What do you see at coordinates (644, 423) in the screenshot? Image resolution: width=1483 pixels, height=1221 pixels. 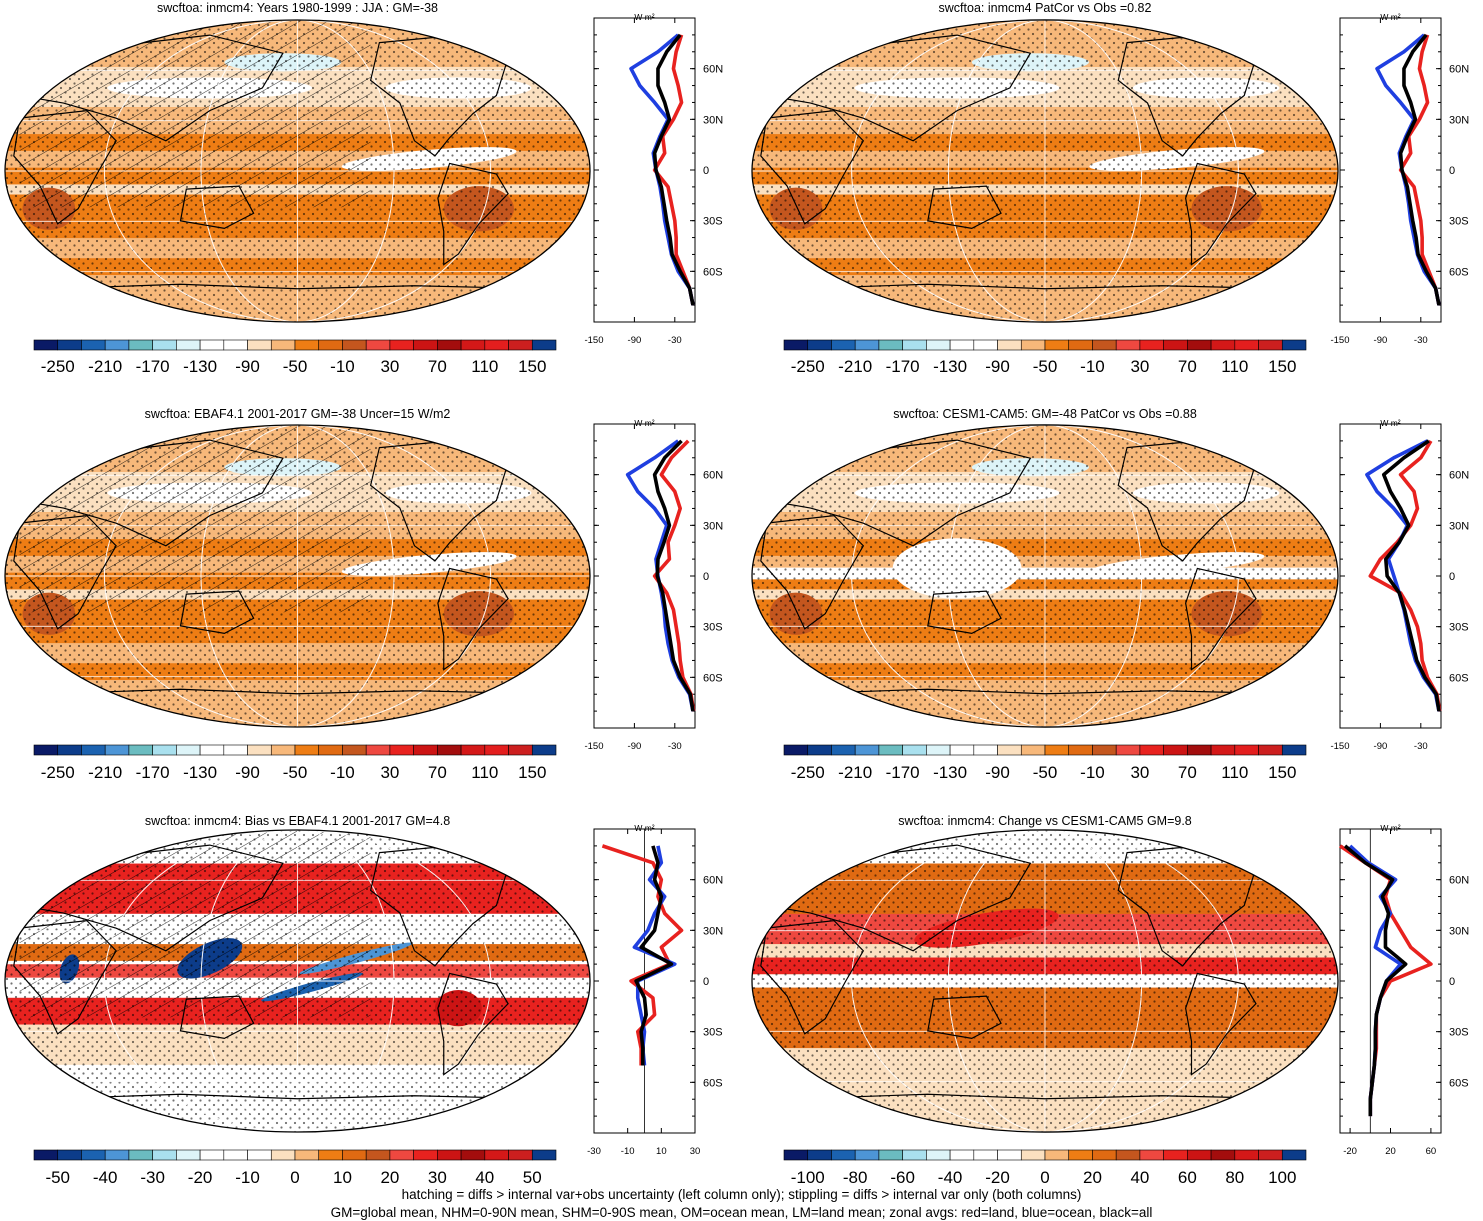 I see `profile-units: W m²` at bounding box center [644, 423].